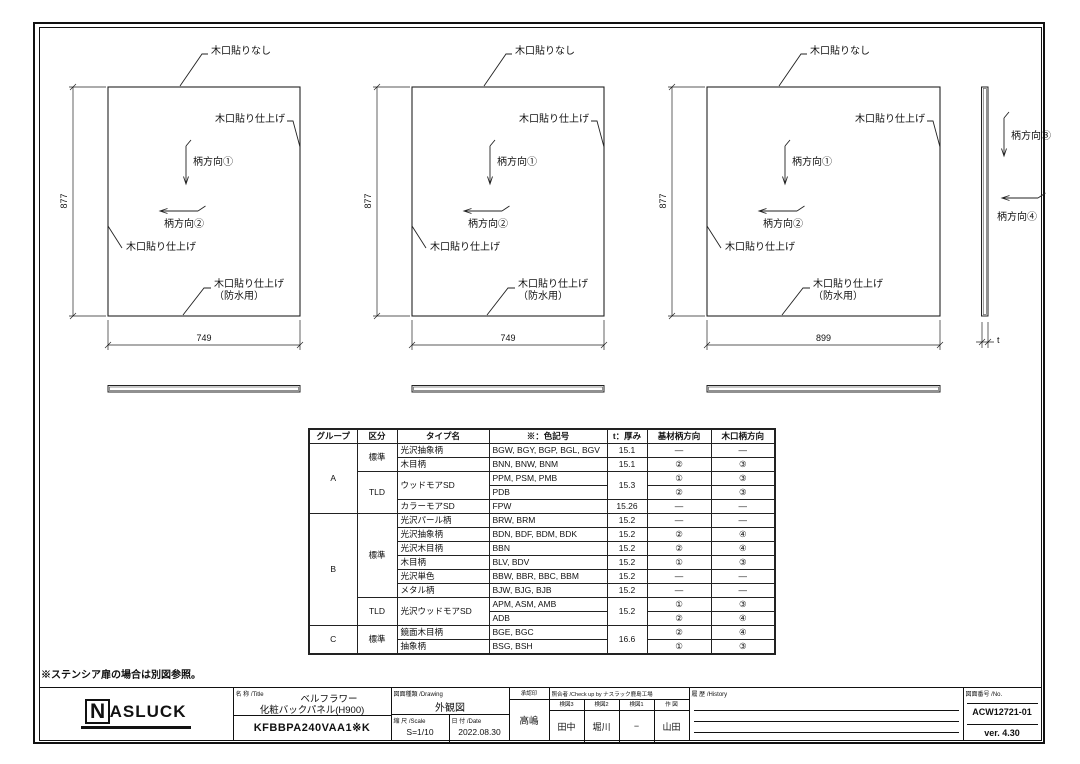 The image size is (1080, 764). I want to click on panel-3-bottom-edge-label: 木口貼り仕上げ, so click(848, 284).